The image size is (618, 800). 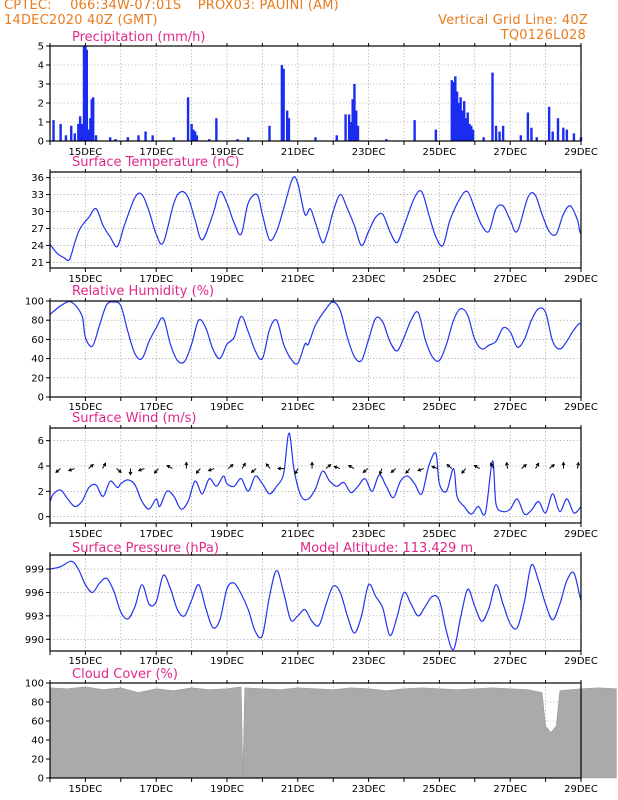 What do you see at coordinates (37, 378) in the screenshot?
I see `y-tick-label: 20` at bounding box center [37, 378].